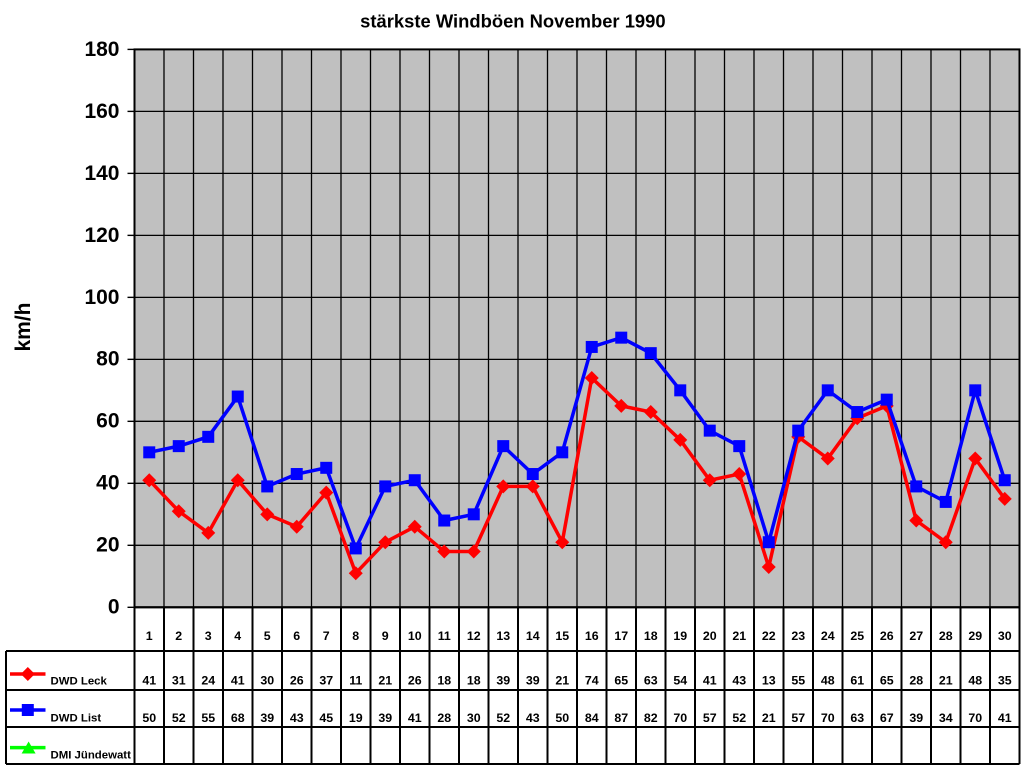  Describe the element at coordinates (562, 636) in the screenshot. I see `svg-text: 15` at that location.